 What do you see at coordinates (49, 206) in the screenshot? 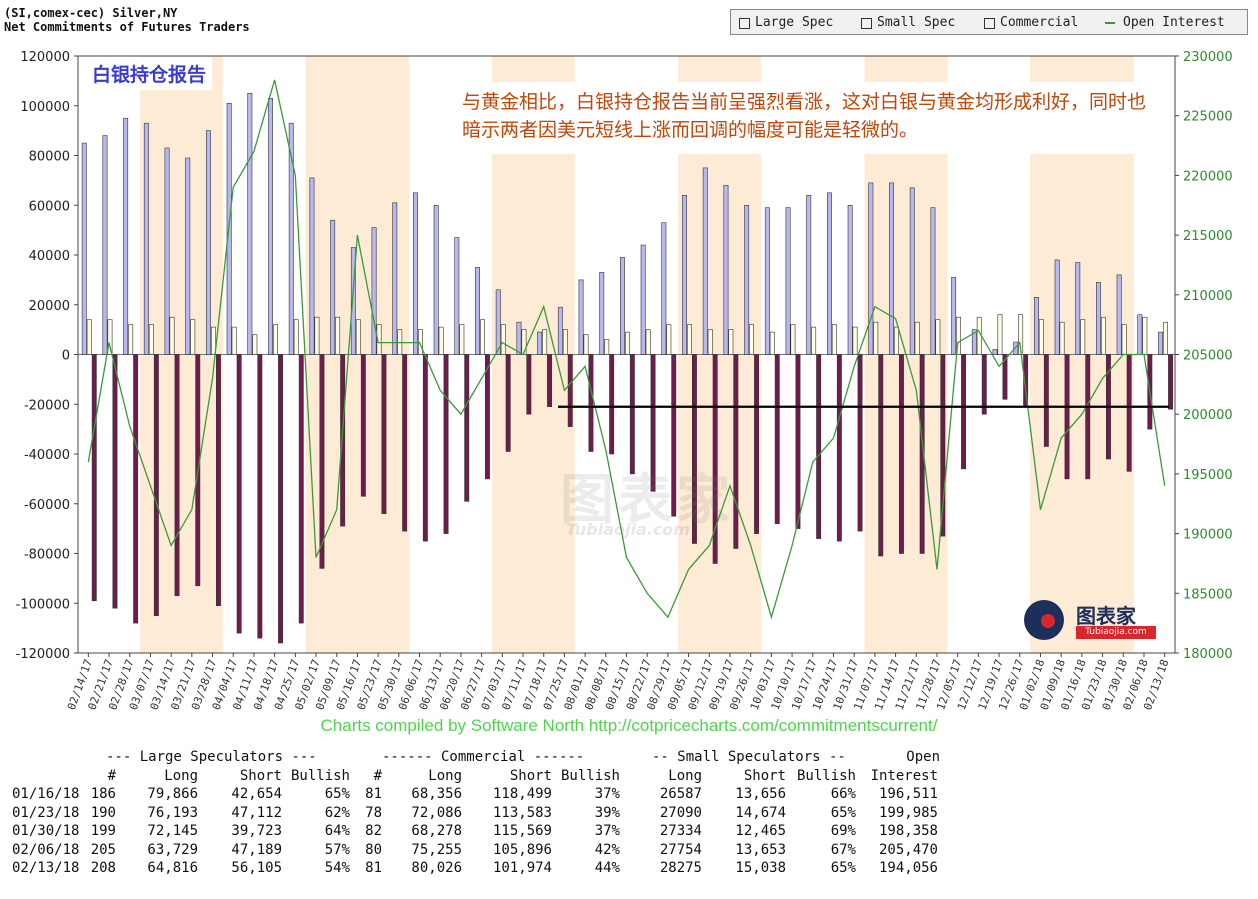
I see `y-tick-label: 60000` at bounding box center [49, 206].